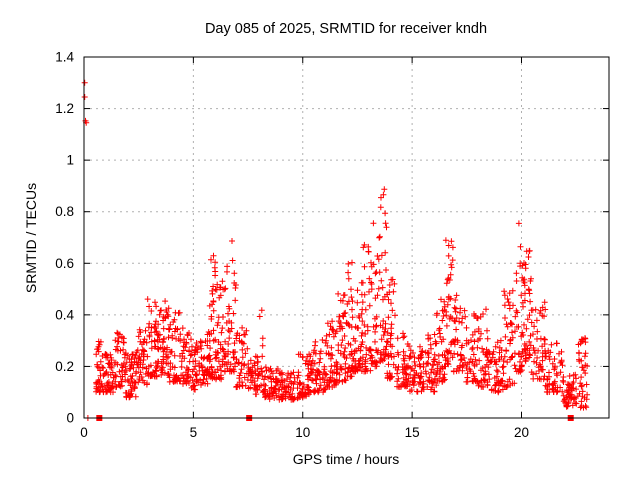 The height and width of the screenshot is (480, 640). Describe the element at coordinates (70, 160) in the screenshot. I see `y-tick-label: 1` at that location.